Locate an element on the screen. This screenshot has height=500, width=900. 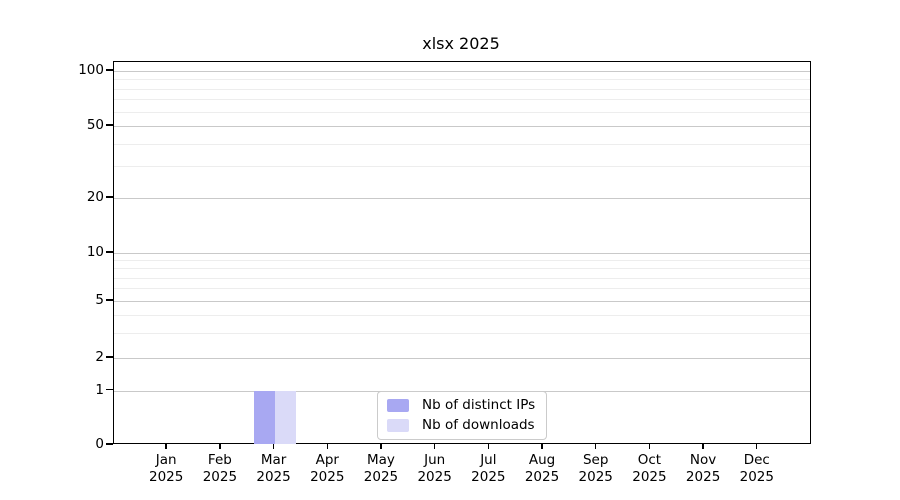
legend: Nb of distinct IPs Nb of downloads is located at coordinates (462, 415).